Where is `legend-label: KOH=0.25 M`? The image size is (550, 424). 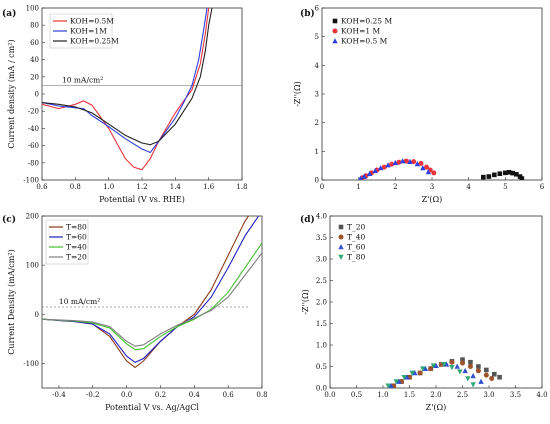
legend-label: KOH=0.25 M is located at coordinates (366, 21).